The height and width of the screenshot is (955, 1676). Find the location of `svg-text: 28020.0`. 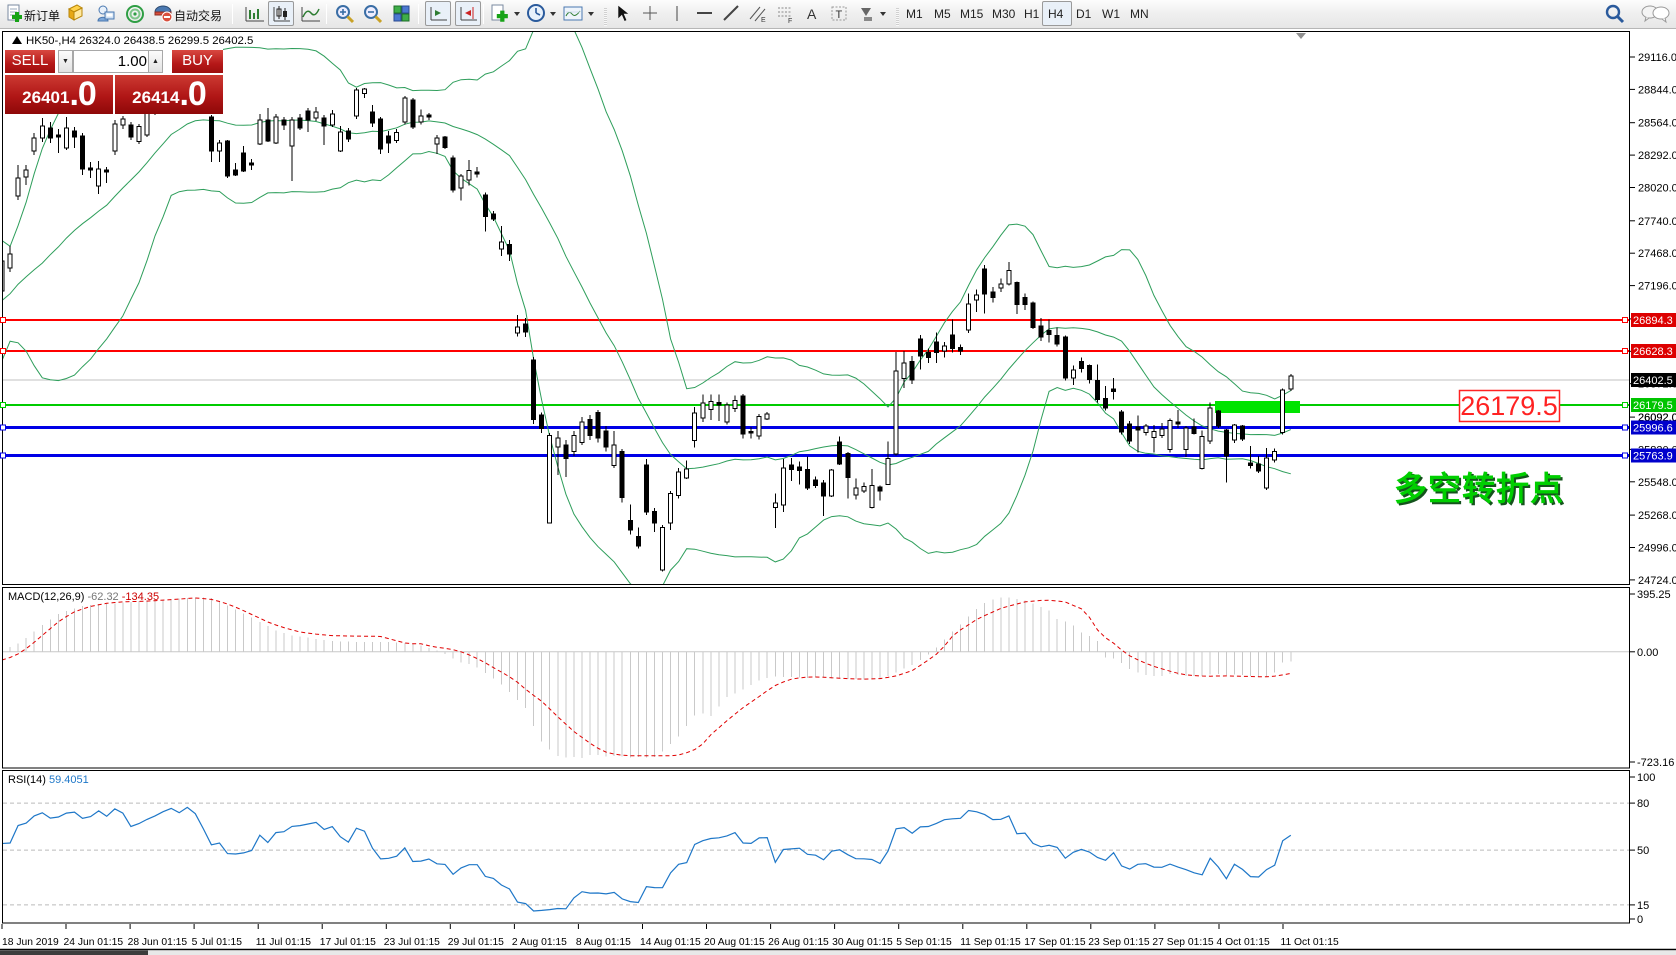

svg-text: 28020.0 is located at coordinates (1657, 189).